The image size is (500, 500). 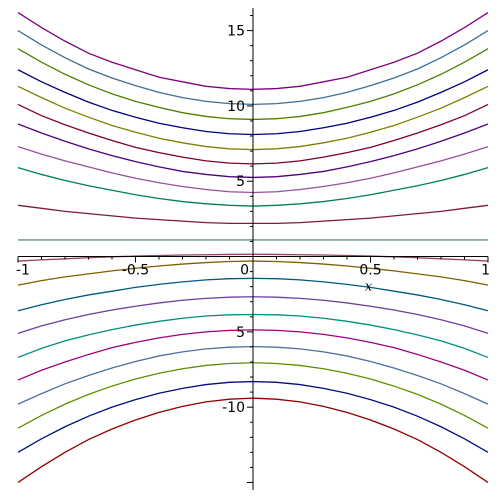 What do you see at coordinates (135, 271) in the screenshot?
I see `x-tick-label: -0.5` at bounding box center [135, 271].